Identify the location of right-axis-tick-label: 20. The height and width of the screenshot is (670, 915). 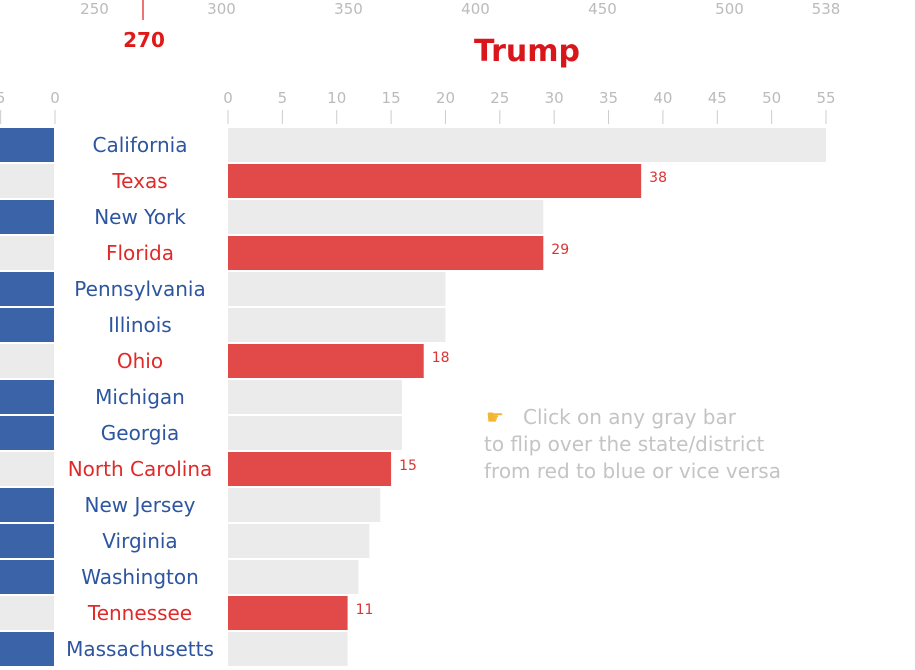
(445, 98).